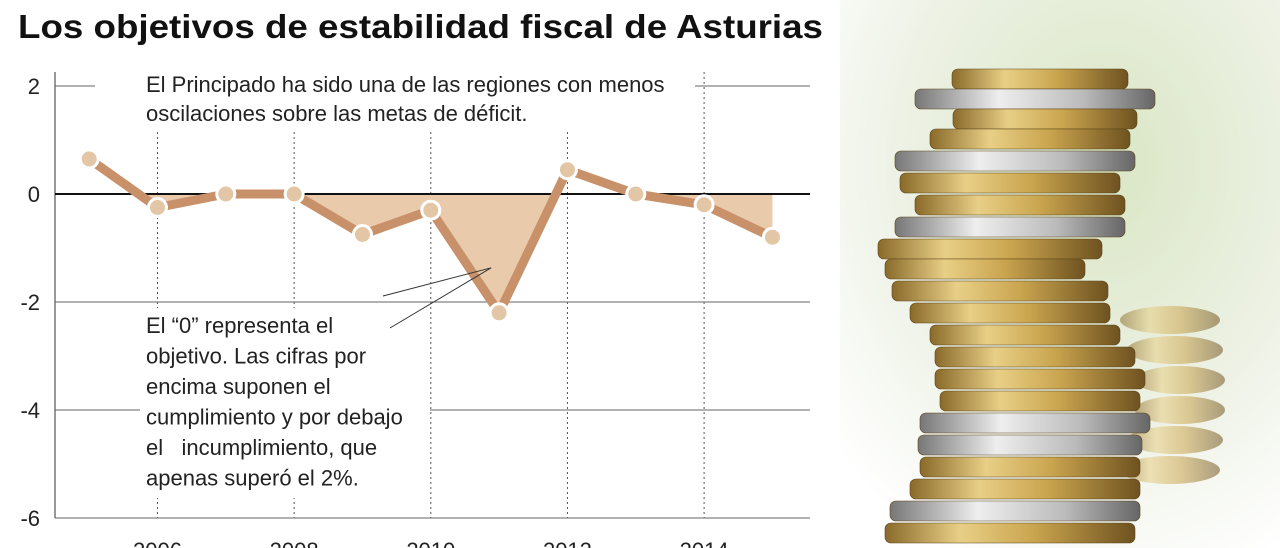 The image size is (1280, 548). What do you see at coordinates (30, 410) in the screenshot?
I see `y-tick-label: -4` at bounding box center [30, 410].